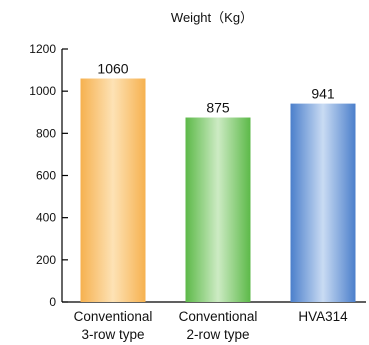 Image resolution: width=369 pixels, height=345 pixels. Describe the element at coordinates (42, 49) in the screenshot. I see `y-tick-label: 1200` at that location.